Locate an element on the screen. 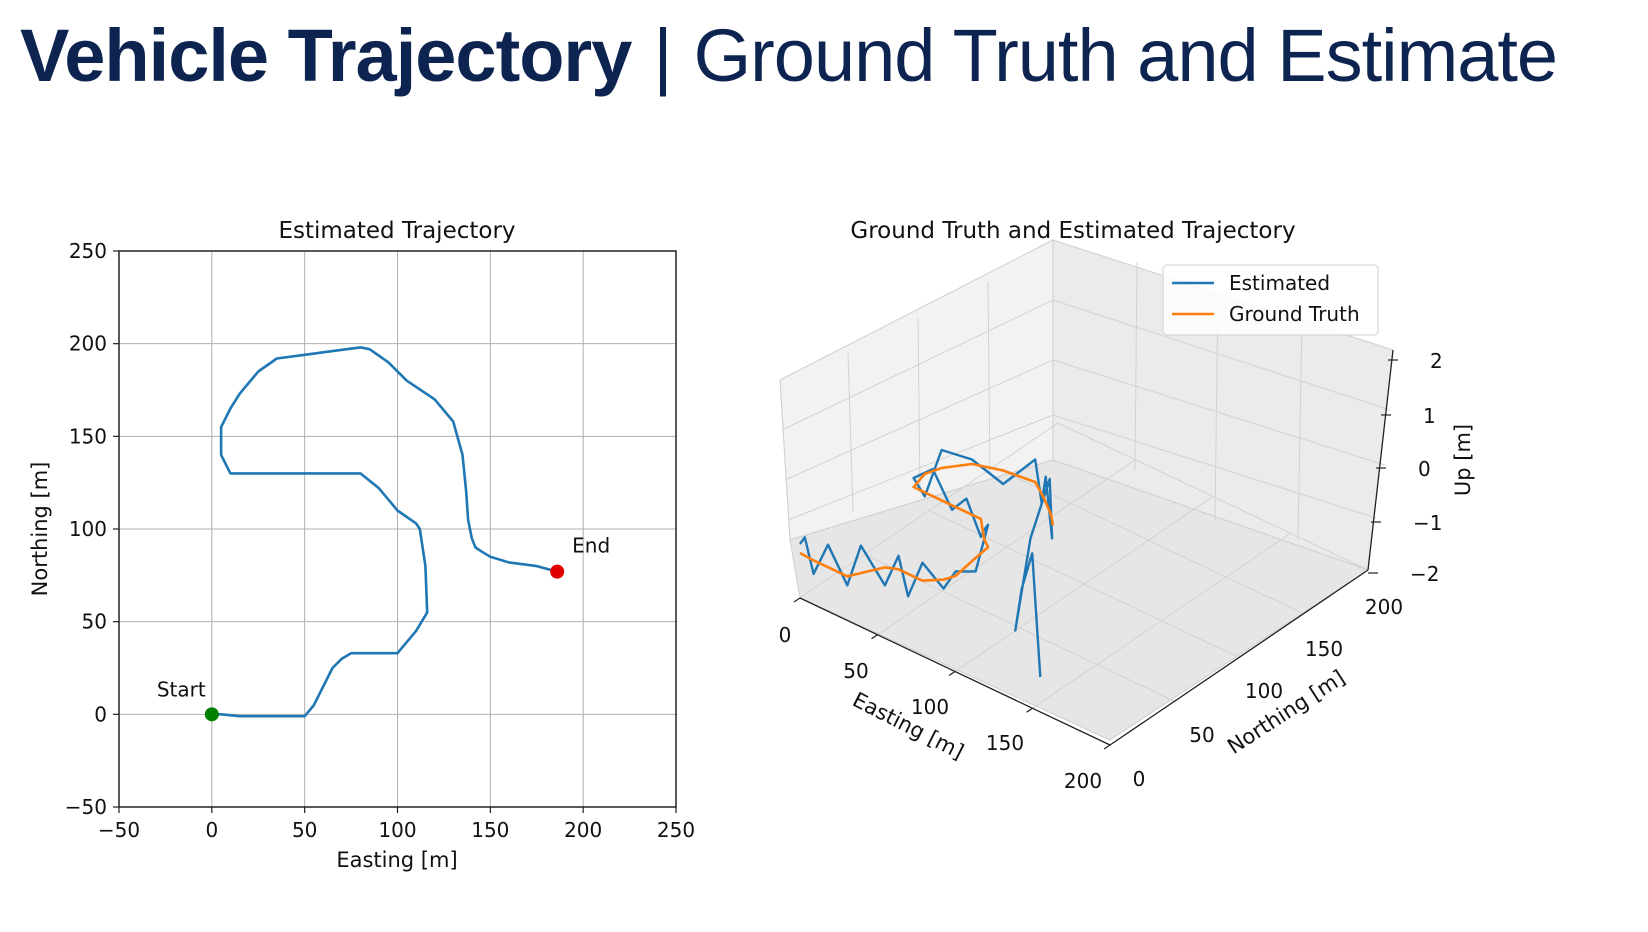 The width and height of the screenshot is (1648, 932). northing-tick-label: 200 is located at coordinates (1384, 607).